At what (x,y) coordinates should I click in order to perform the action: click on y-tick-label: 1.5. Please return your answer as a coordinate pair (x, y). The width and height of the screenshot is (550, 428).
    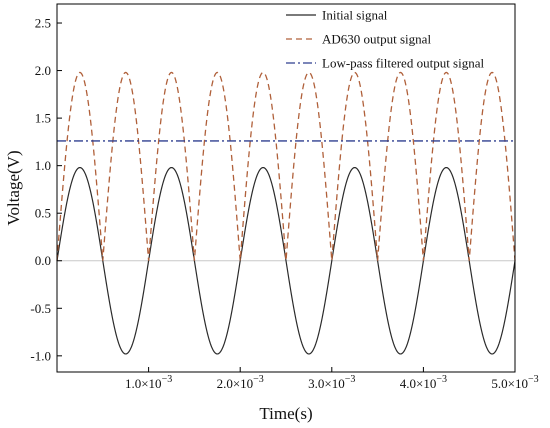
    Looking at the image, I should click on (43, 118).